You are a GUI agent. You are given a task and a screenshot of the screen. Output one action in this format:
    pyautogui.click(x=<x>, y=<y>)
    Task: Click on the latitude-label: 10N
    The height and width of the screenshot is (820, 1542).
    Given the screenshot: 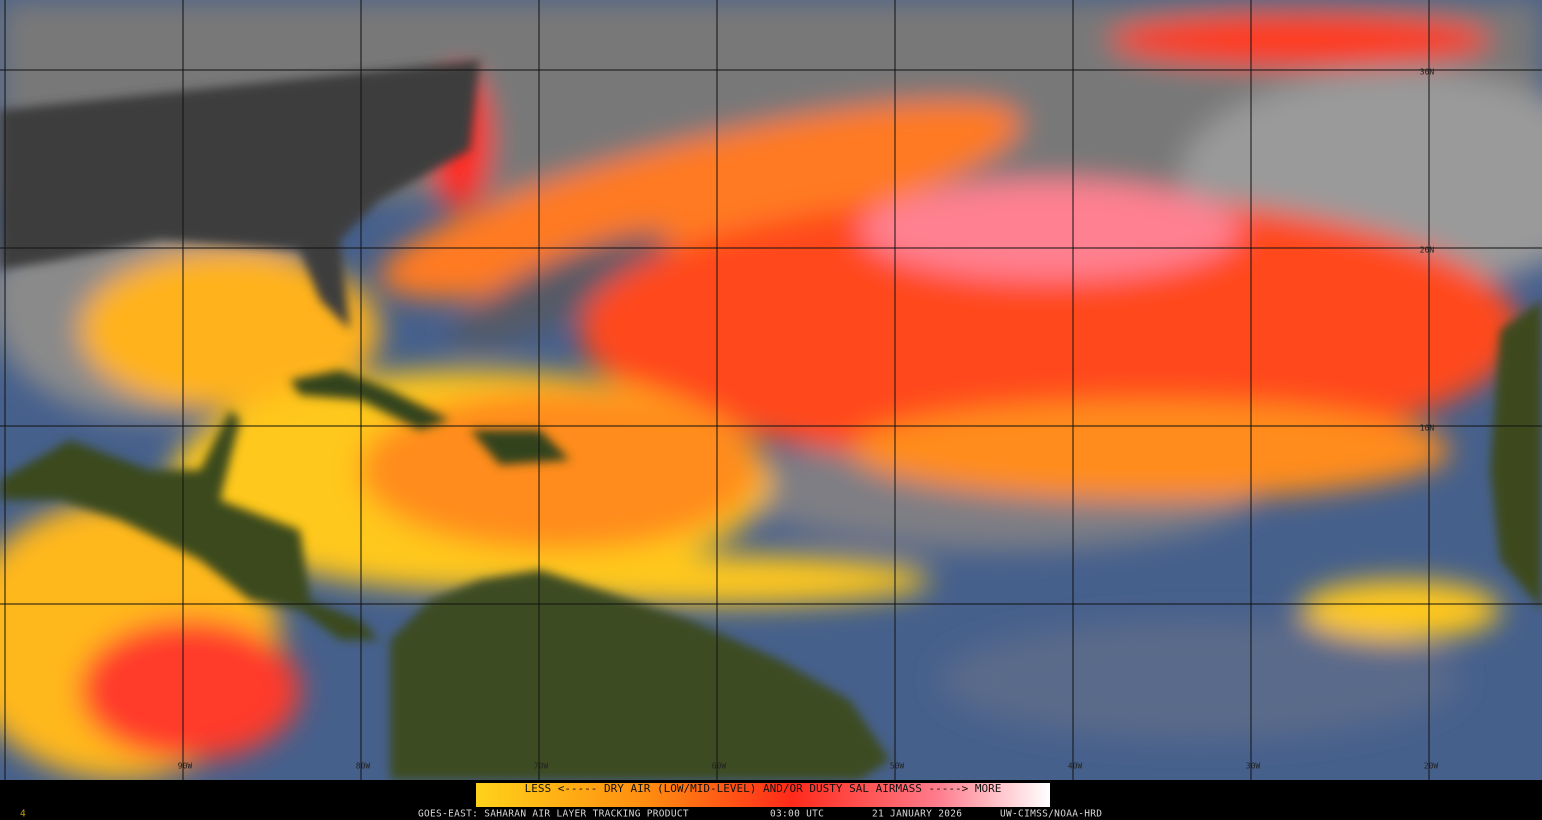 What is the action you would take?
    pyautogui.click(x=1427, y=428)
    